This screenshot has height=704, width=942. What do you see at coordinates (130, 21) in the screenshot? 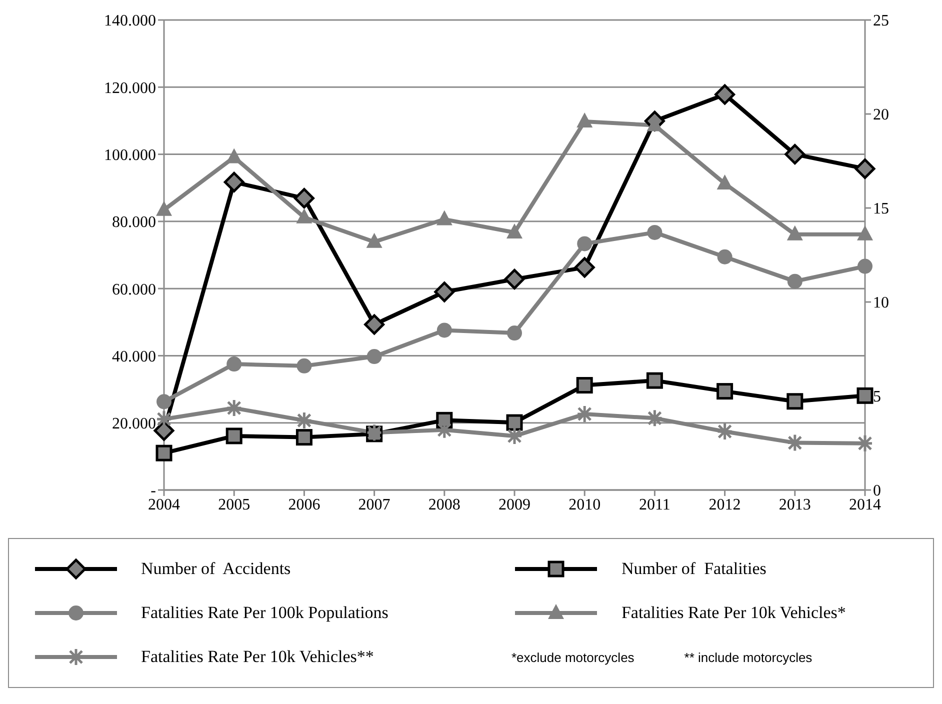
I see `y-tick-label: 140.000` at bounding box center [130, 21].